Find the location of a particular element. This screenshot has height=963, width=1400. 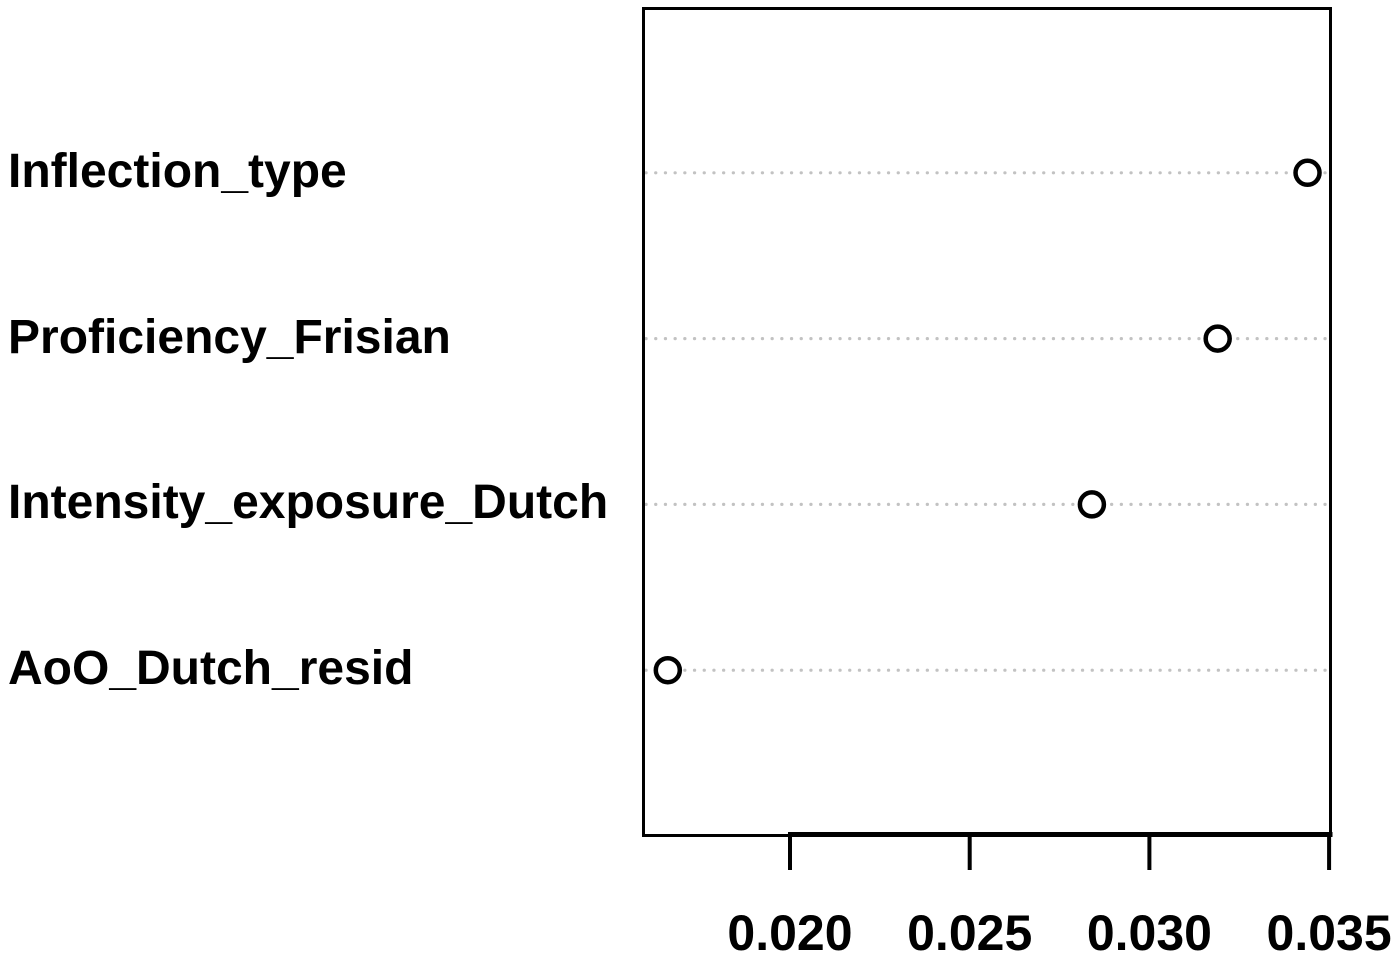

x-tick-label-0035: 0.035 is located at coordinates (1329, 933).